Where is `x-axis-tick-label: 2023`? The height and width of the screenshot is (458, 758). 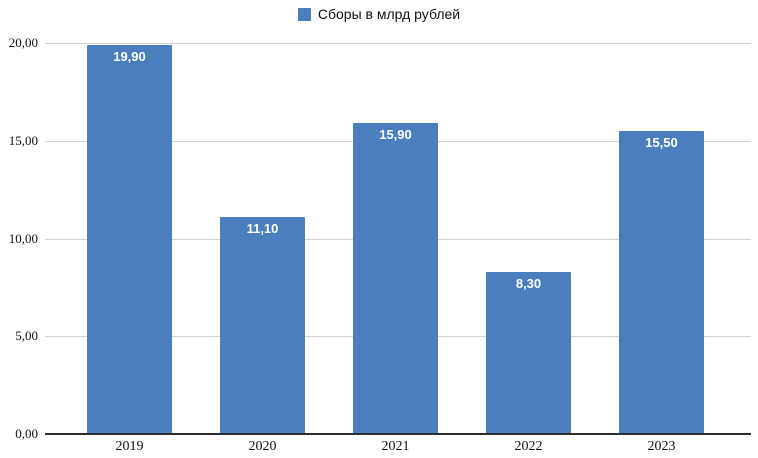 x-axis-tick-label: 2023 is located at coordinates (661, 446).